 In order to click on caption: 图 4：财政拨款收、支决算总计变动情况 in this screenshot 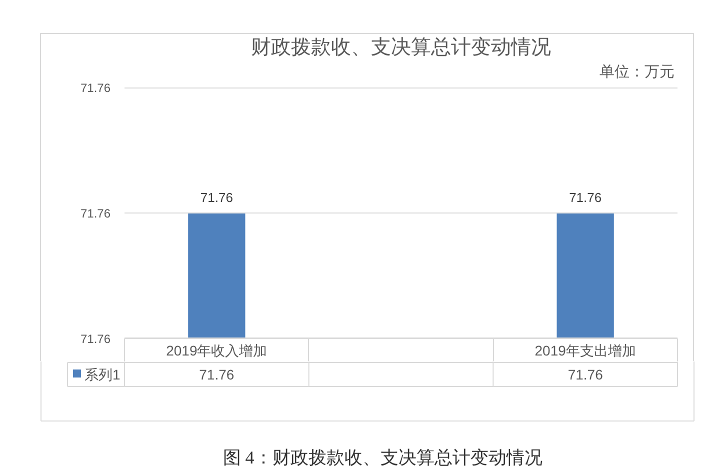, I will do `click(382, 458)`.